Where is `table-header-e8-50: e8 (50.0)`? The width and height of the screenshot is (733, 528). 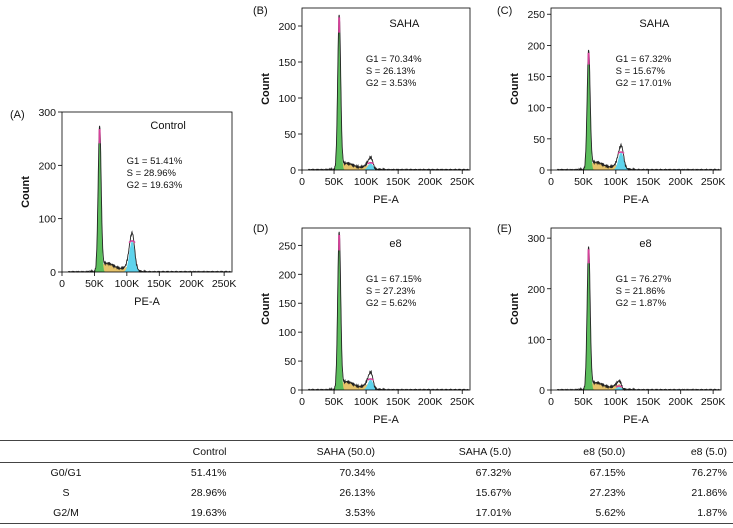
table-header-e8-50: e8 (50.0) is located at coordinates (574, 451).